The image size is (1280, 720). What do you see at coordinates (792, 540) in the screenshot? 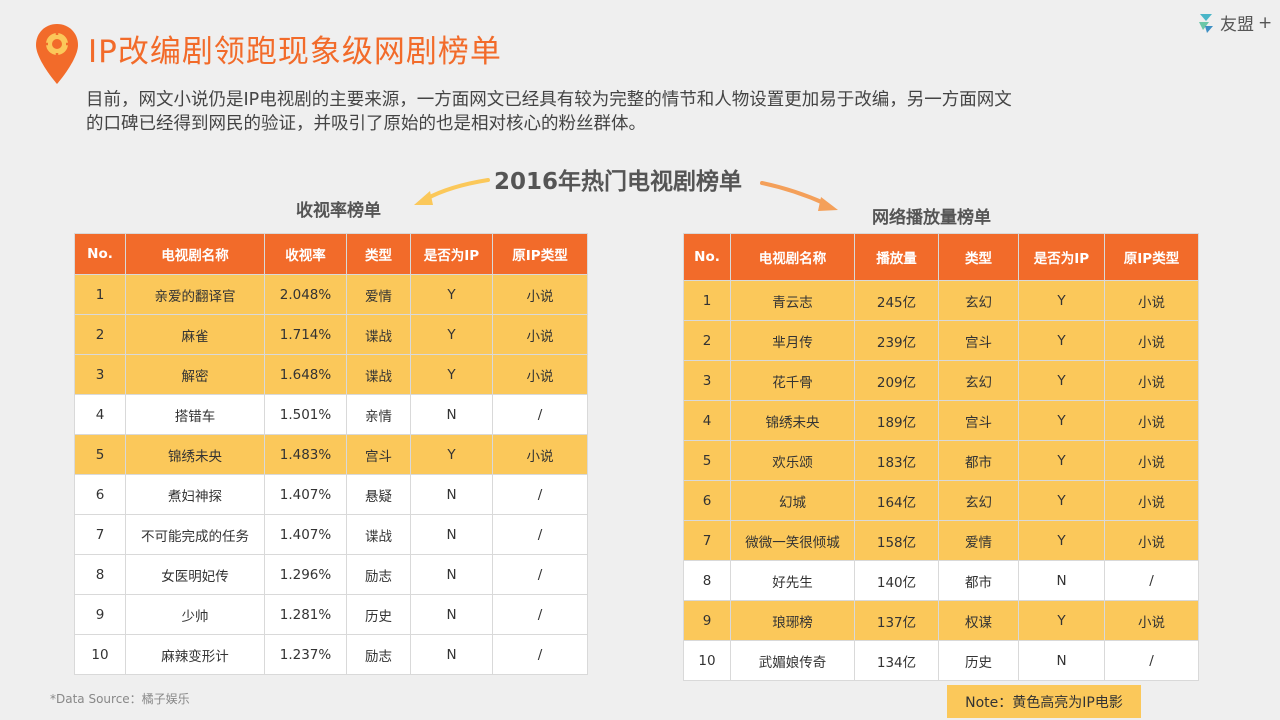
I see `cell-title: 微微一笑很倾城` at bounding box center [792, 540].